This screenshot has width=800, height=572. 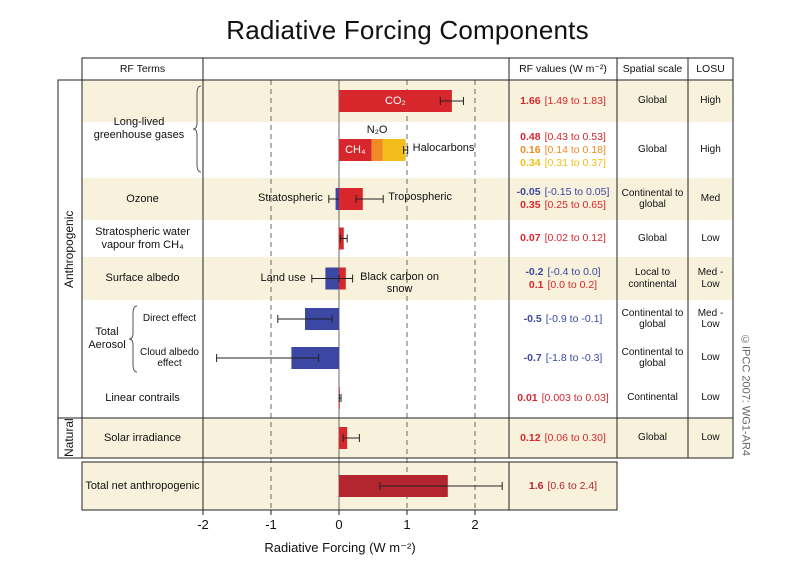 I want to click on x-axis-label: Radiative Forcing (W m⁻²), so click(x=340, y=547).